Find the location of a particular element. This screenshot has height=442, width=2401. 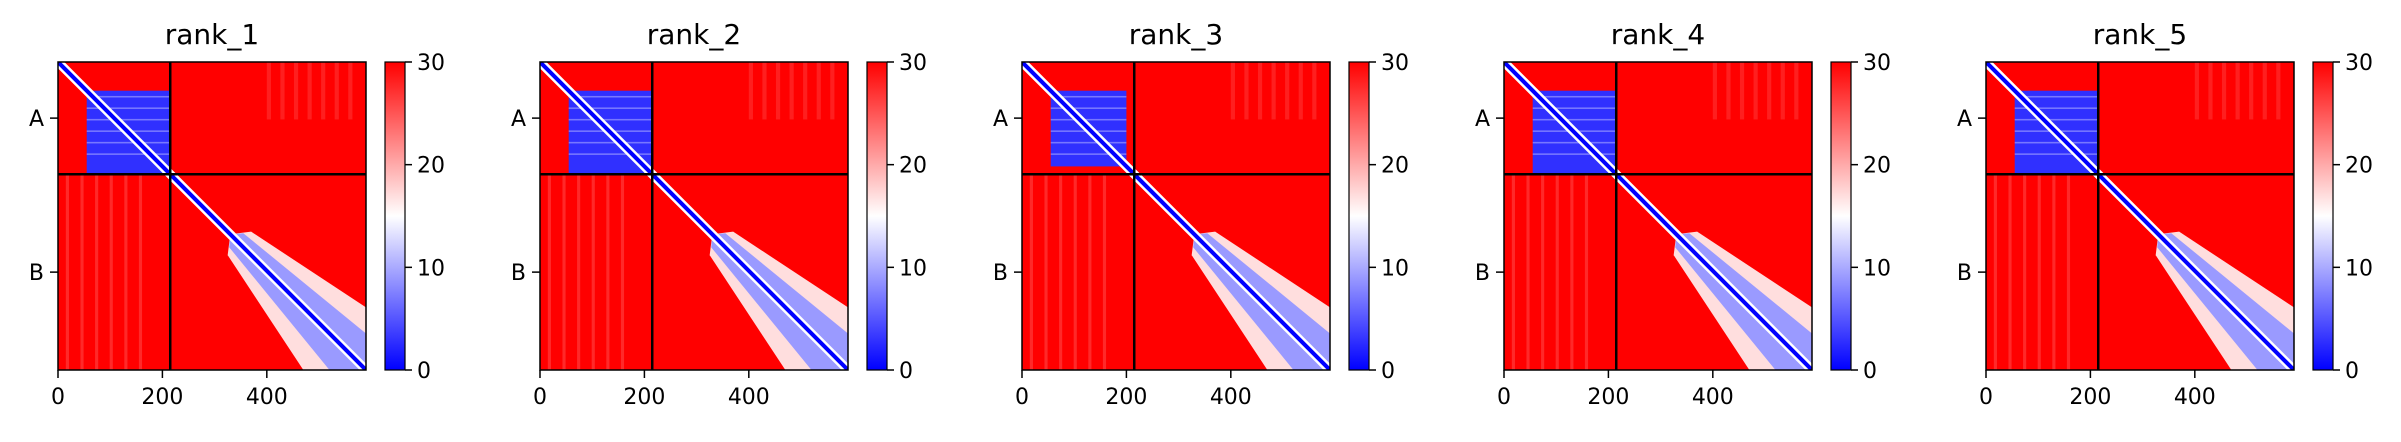

panel-title: rank_3 is located at coordinates (1176, 34).